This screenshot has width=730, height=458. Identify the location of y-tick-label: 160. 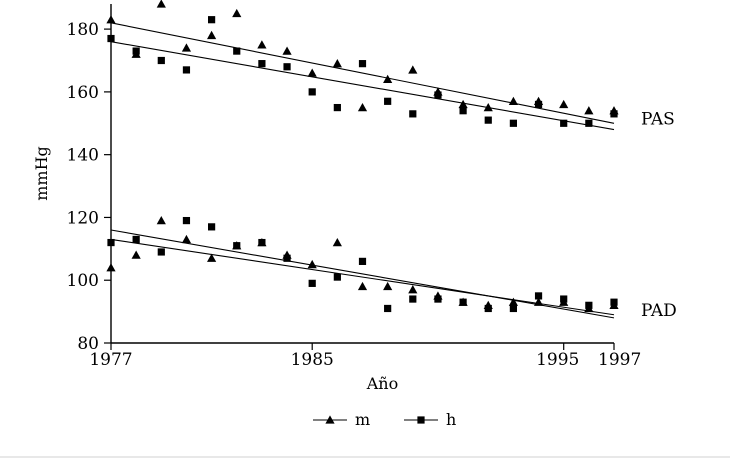
(83, 93).